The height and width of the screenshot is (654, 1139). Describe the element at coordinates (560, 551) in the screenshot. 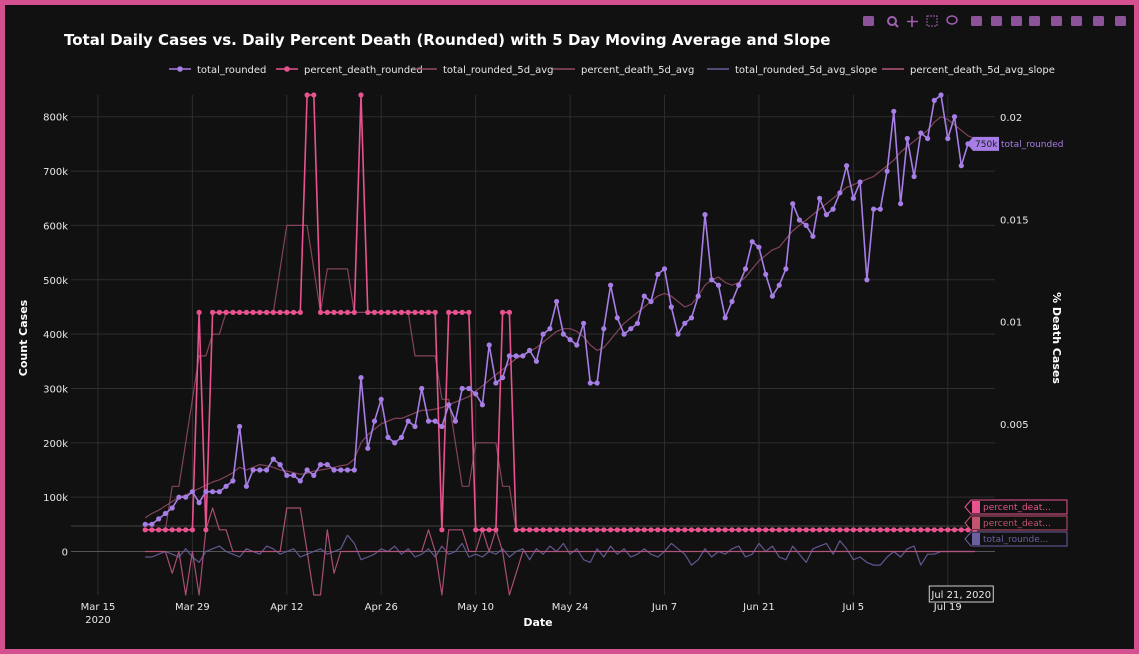

I see `series-line-percent_death_5d_avg_slope` at that location.